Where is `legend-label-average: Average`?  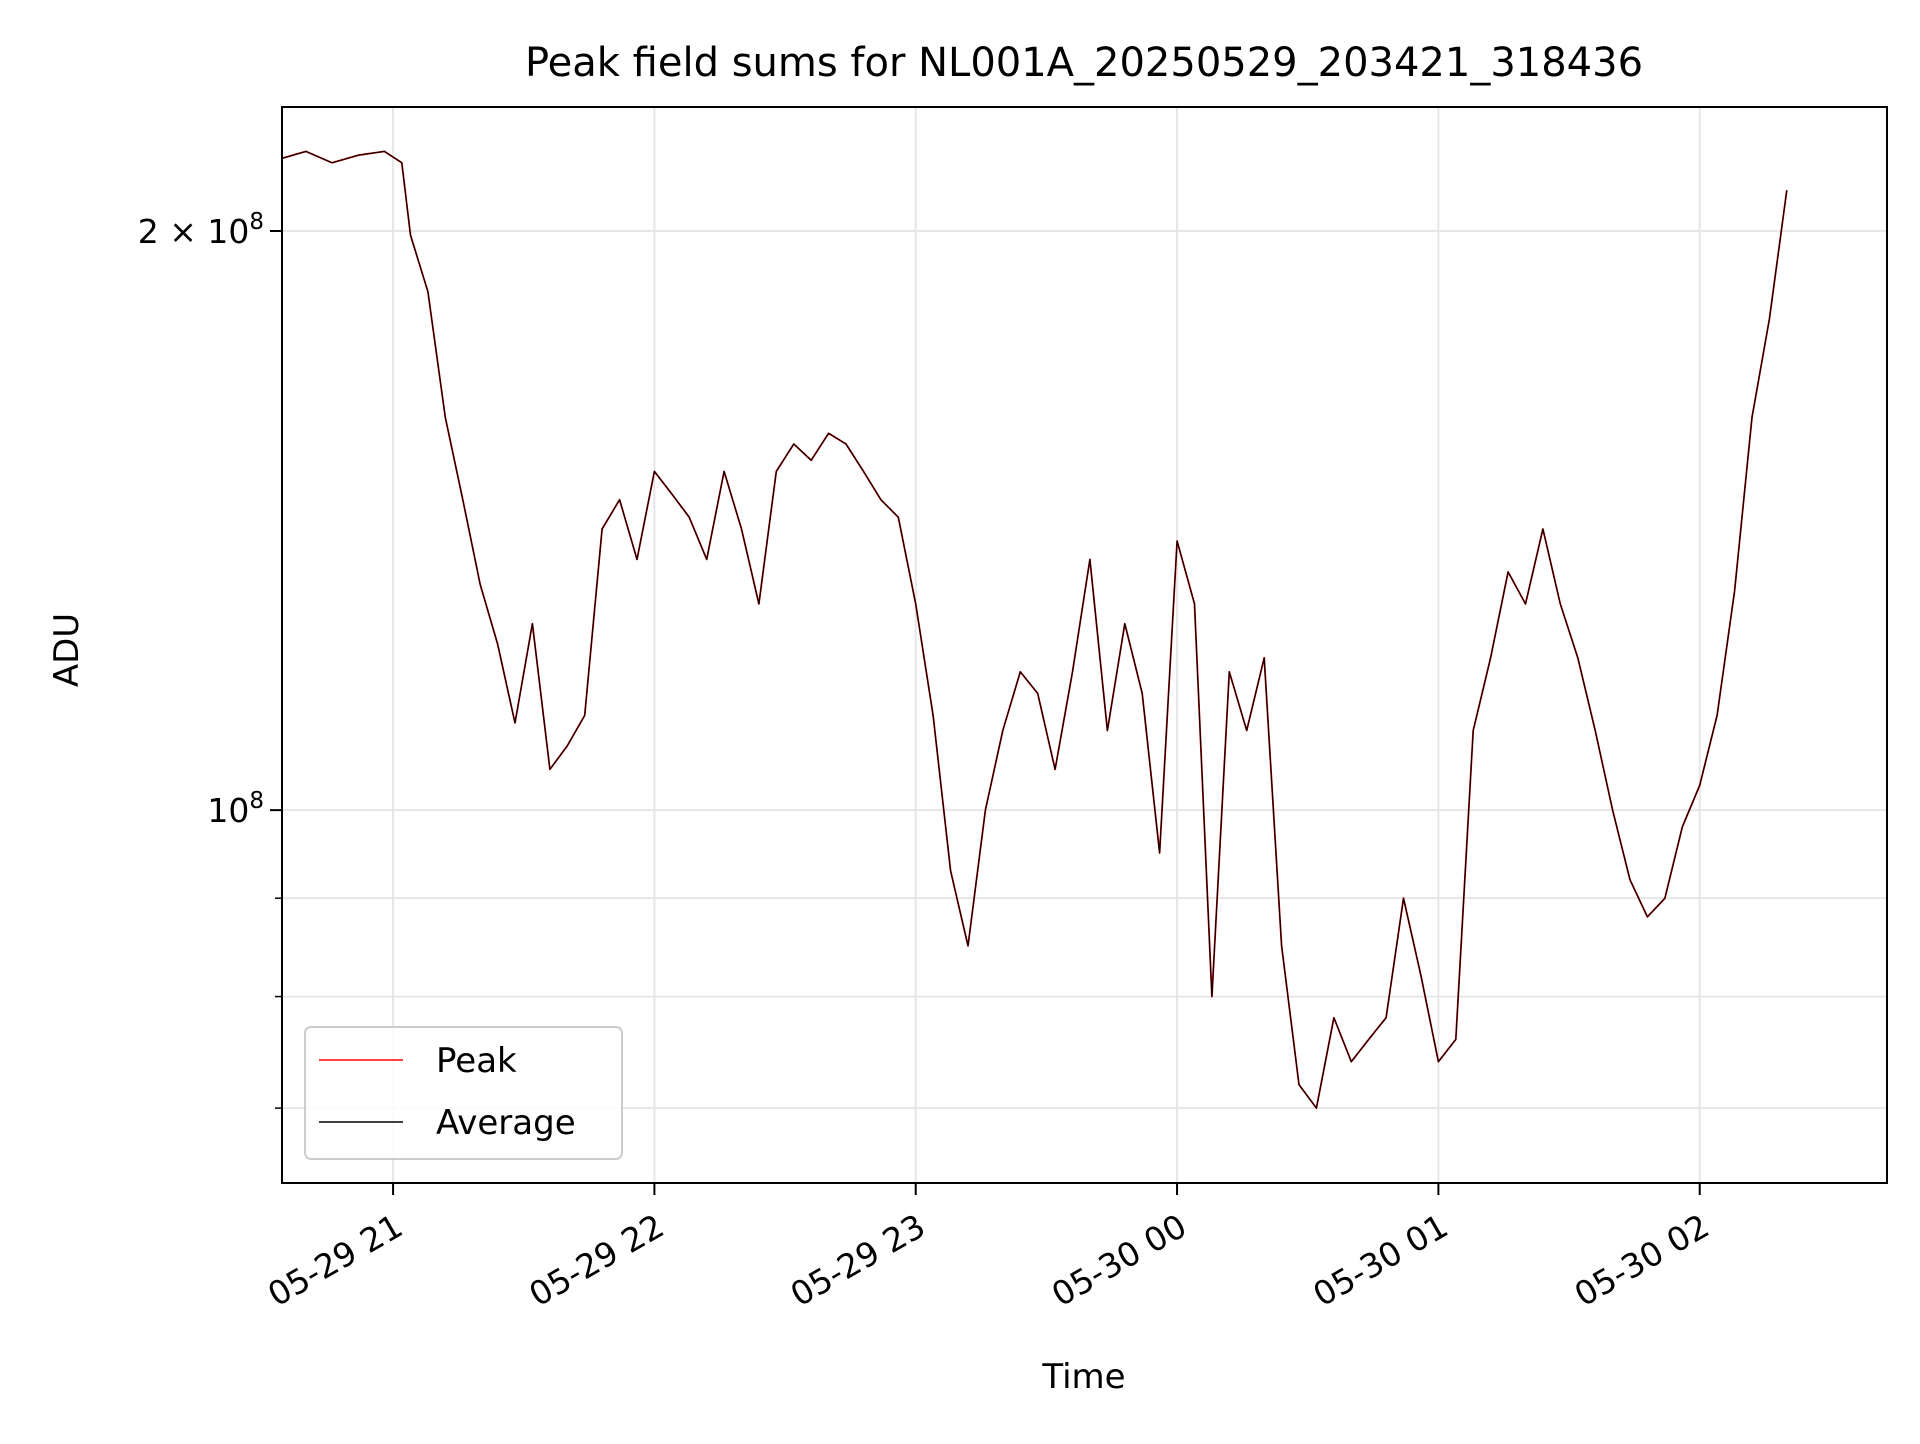 legend-label-average: Average is located at coordinates (506, 1123).